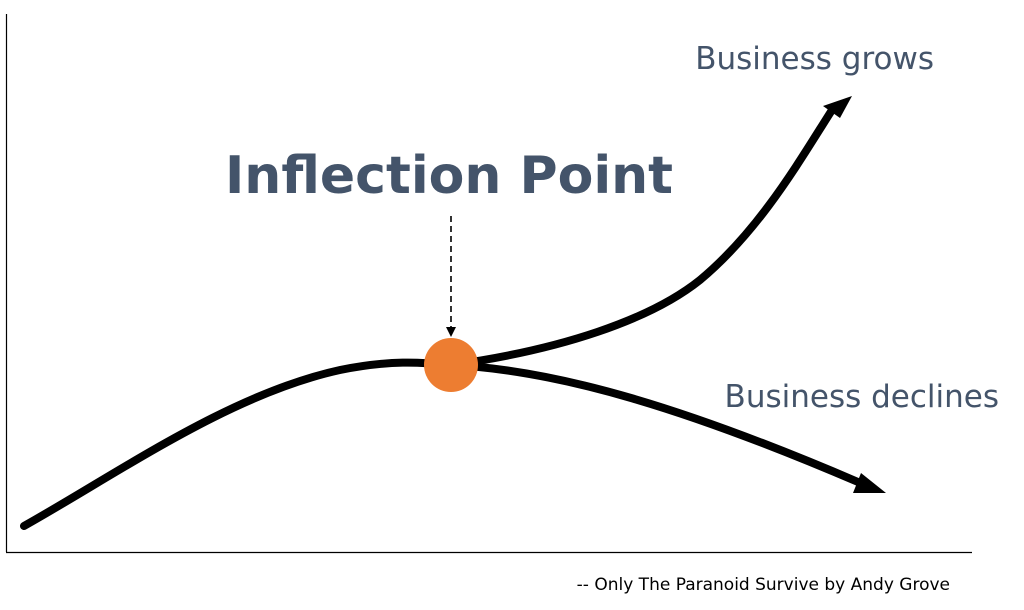 The height and width of the screenshot is (610, 1024). I want to click on declines-branch, so click(654, 423).